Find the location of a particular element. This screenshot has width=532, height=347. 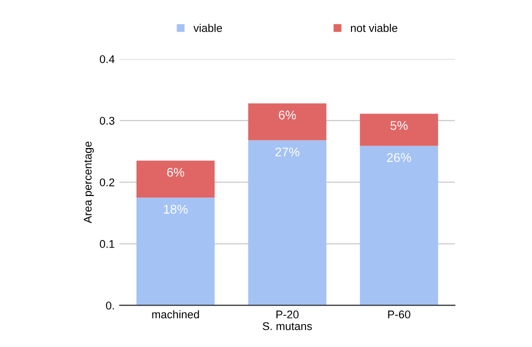

y-tick-label: 0.4 is located at coordinates (107, 59).